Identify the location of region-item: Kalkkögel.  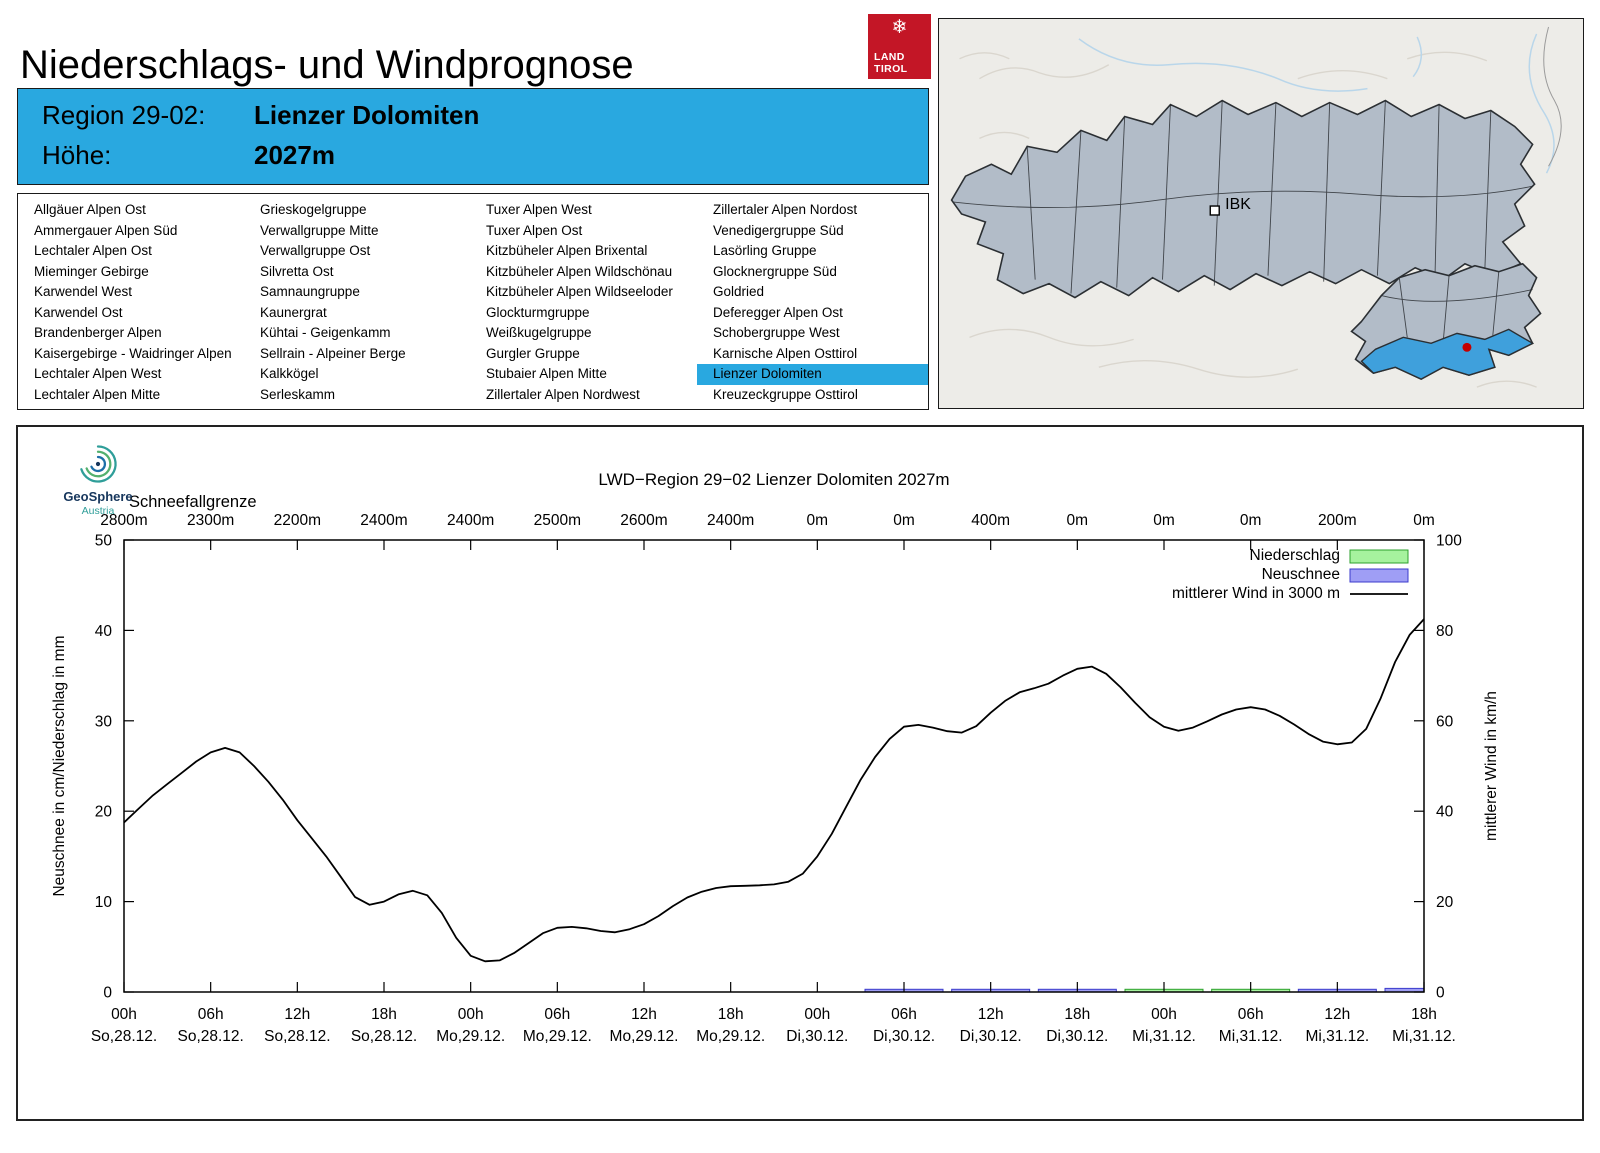
(289, 373).